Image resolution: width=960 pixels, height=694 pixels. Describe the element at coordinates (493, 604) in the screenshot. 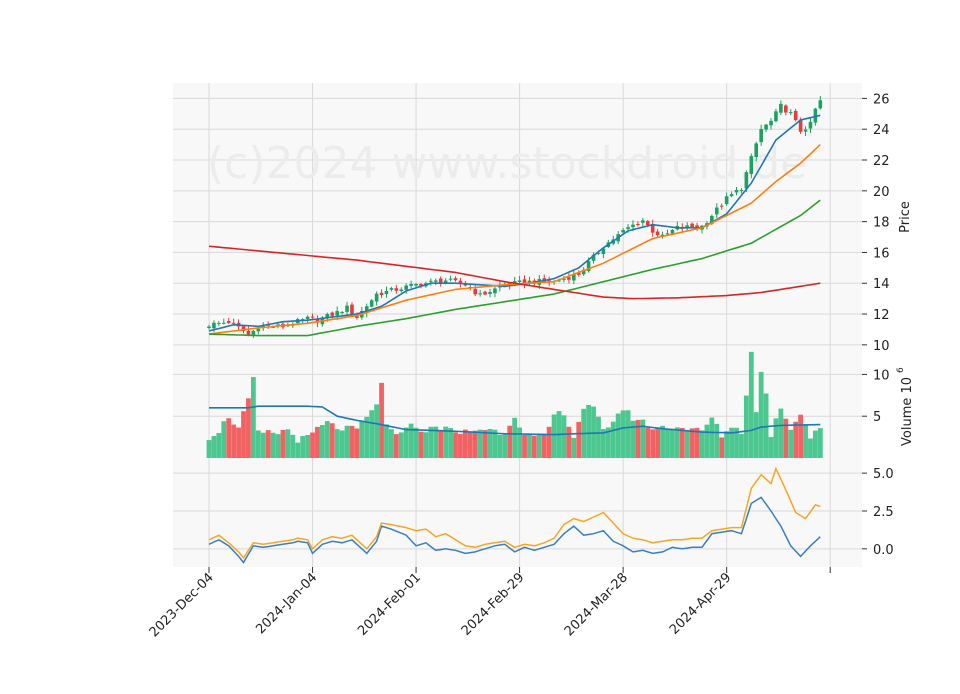

I see `x-tick-label: 2024-Feb-29` at that location.